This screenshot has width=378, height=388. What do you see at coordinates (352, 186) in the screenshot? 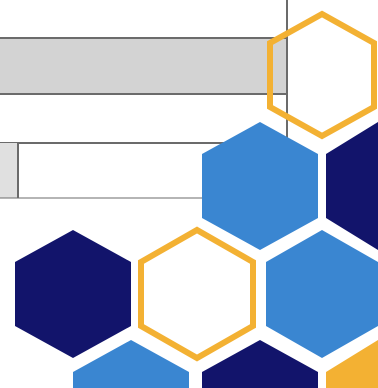
I see `hex-navy-right-edge` at bounding box center [352, 186].